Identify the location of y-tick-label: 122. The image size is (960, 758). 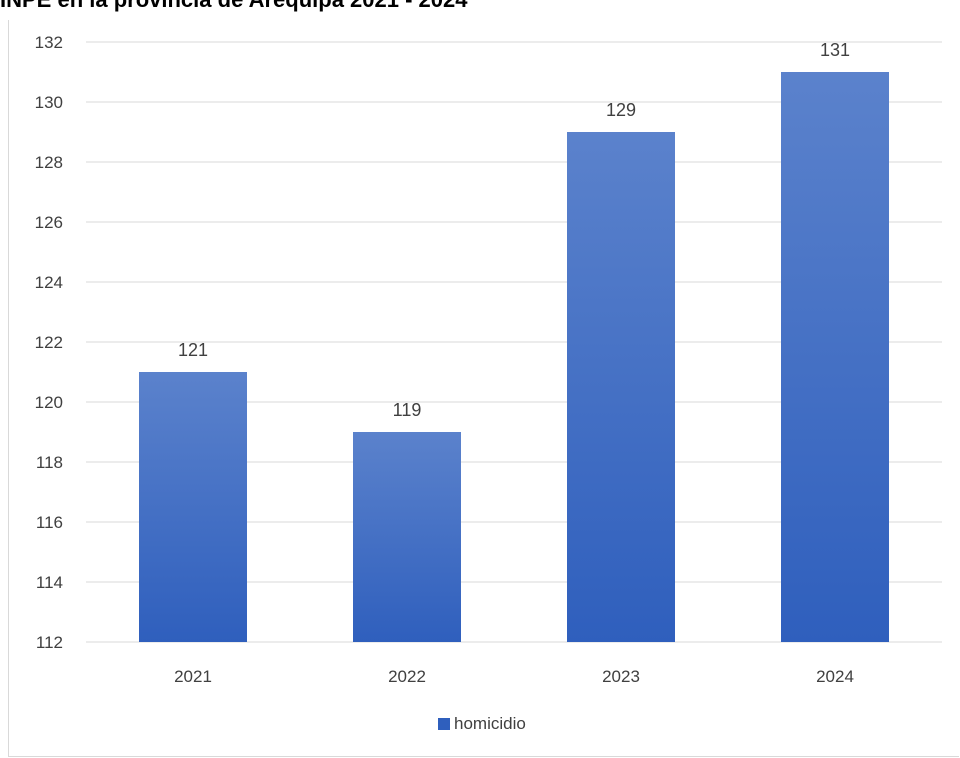
(49, 342).